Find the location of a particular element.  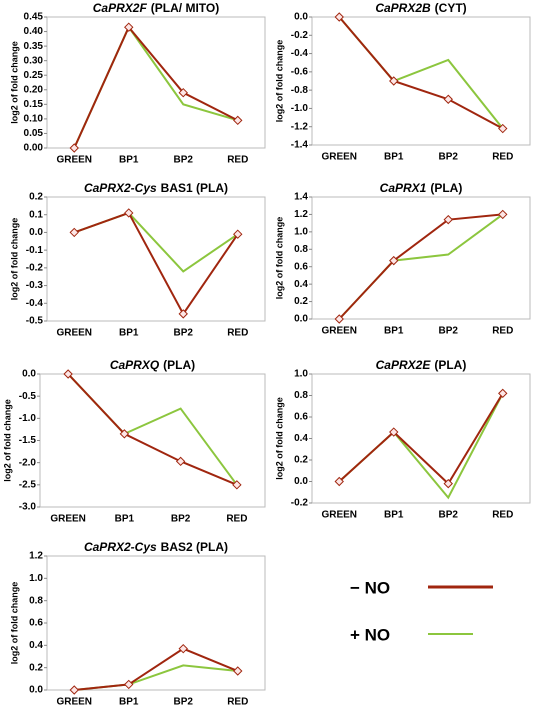

y-tick-label: 0.35 is located at coordinates (34, 46).